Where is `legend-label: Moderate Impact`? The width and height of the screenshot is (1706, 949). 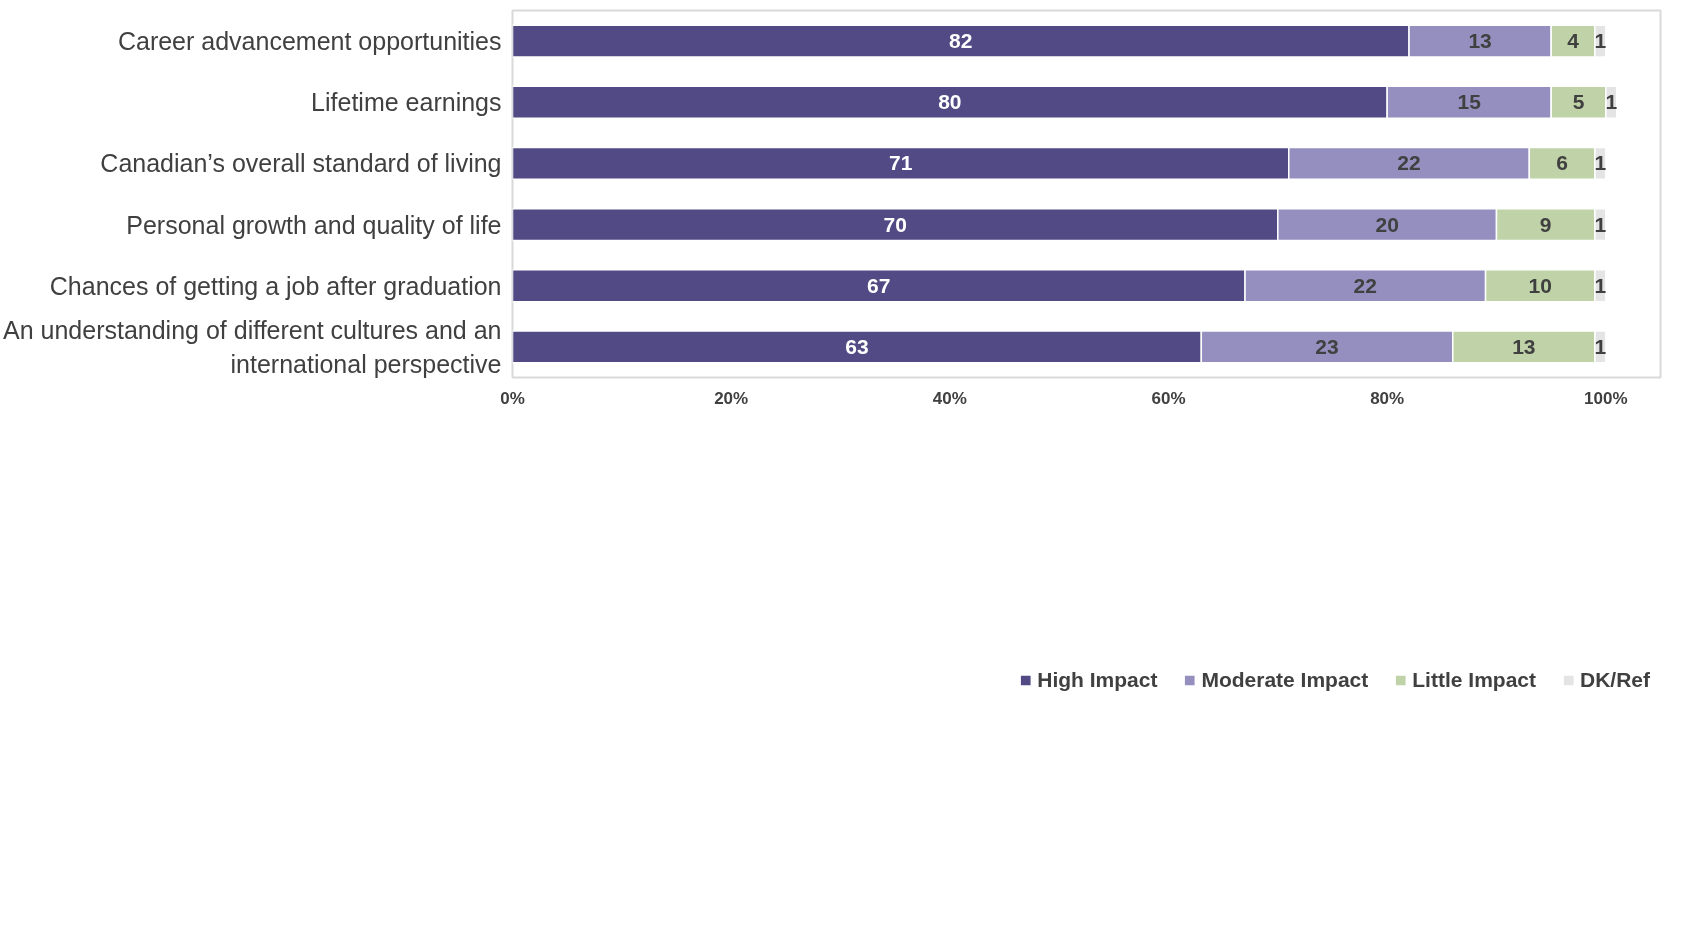
legend-label: Moderate Impact is located at coordinates (1285, 680).